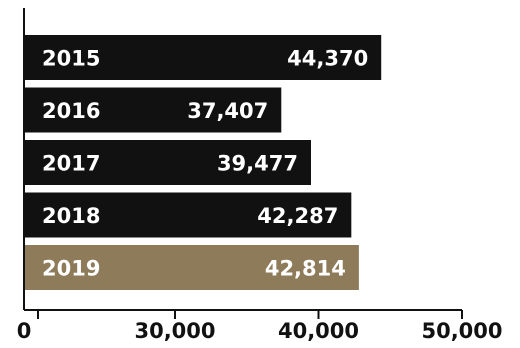 This screenshot has height=348, width=520. What do you see at coordinates (174, 331) in the screenshot?
I see `x-tick-label: 30,000` at bounding box center [174, 331].